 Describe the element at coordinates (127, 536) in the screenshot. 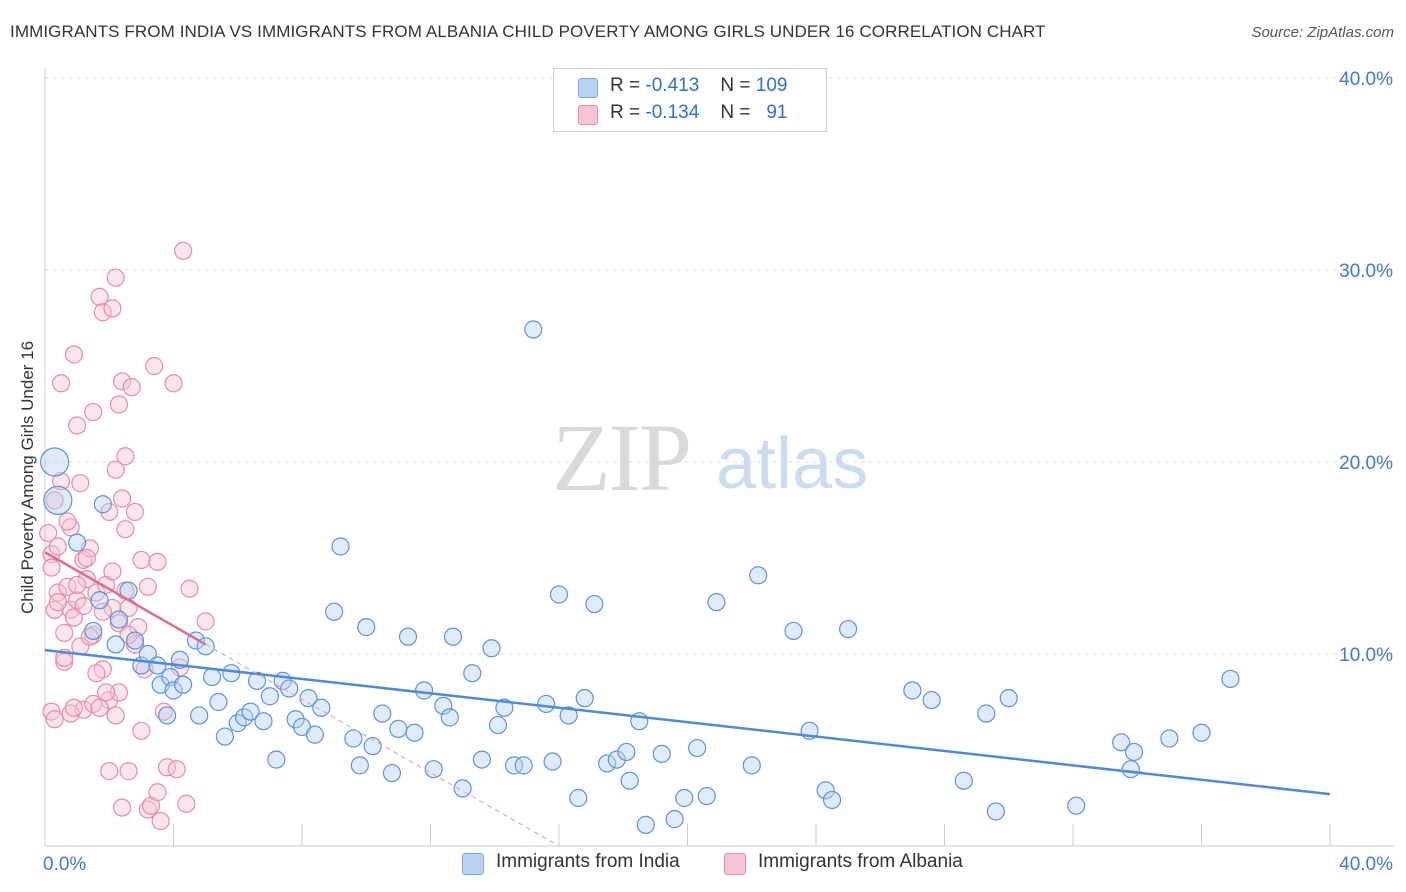

I see `albania-points` at that location.